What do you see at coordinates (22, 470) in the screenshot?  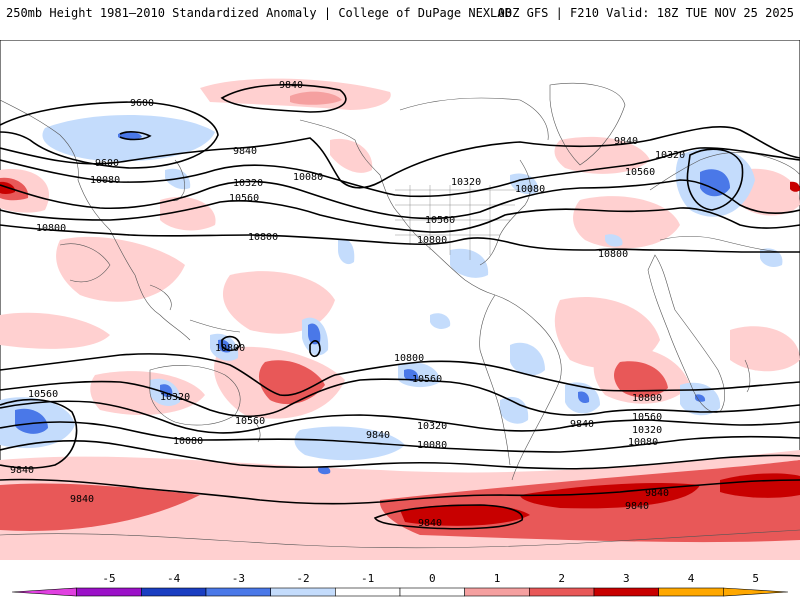 I see `label-9840-antarctic-w: 9840` at bounding box center [22, 470].